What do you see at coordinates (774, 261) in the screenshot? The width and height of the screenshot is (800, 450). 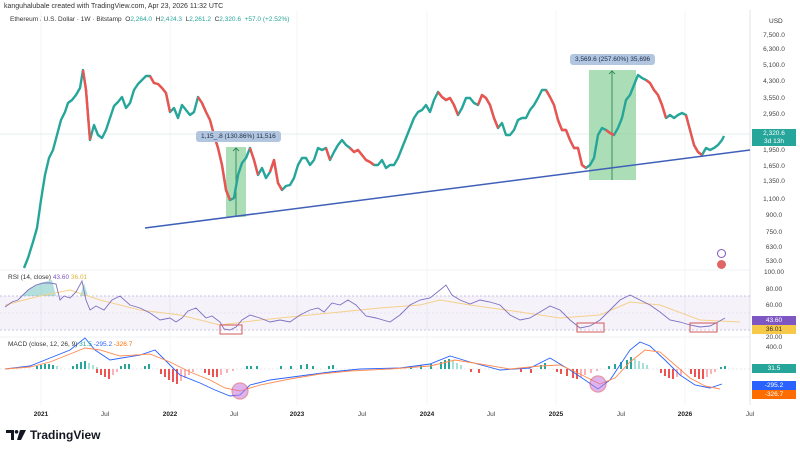 I see `price-tick: 530.0` at bounding box center [774, 261].